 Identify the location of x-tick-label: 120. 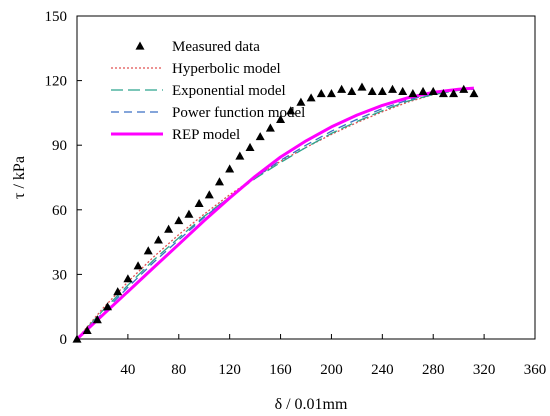
(229, 370).